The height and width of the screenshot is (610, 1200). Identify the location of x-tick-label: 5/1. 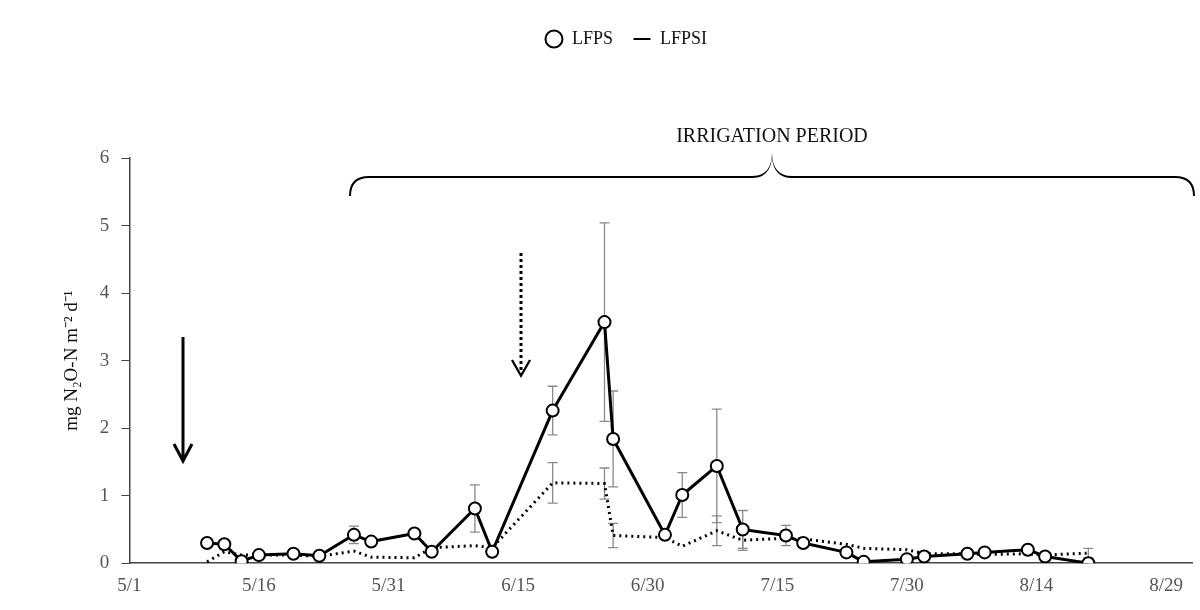
(129, 584).